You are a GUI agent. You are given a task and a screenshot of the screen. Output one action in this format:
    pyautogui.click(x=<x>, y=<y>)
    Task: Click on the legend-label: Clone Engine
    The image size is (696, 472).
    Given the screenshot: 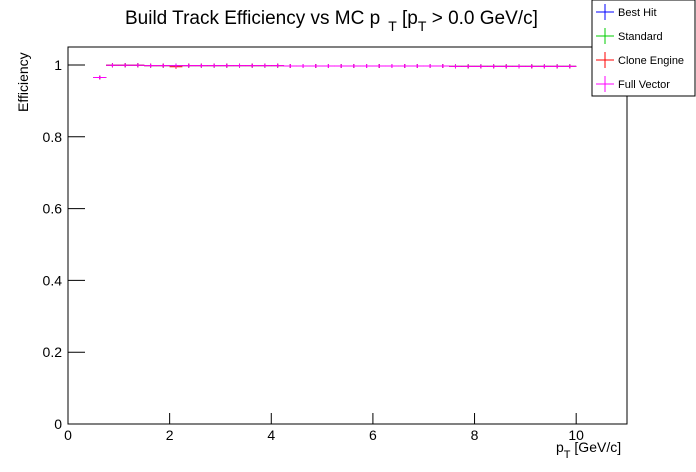 What is the action you would take?
    pyautogui.click(x=651, y=61)
    